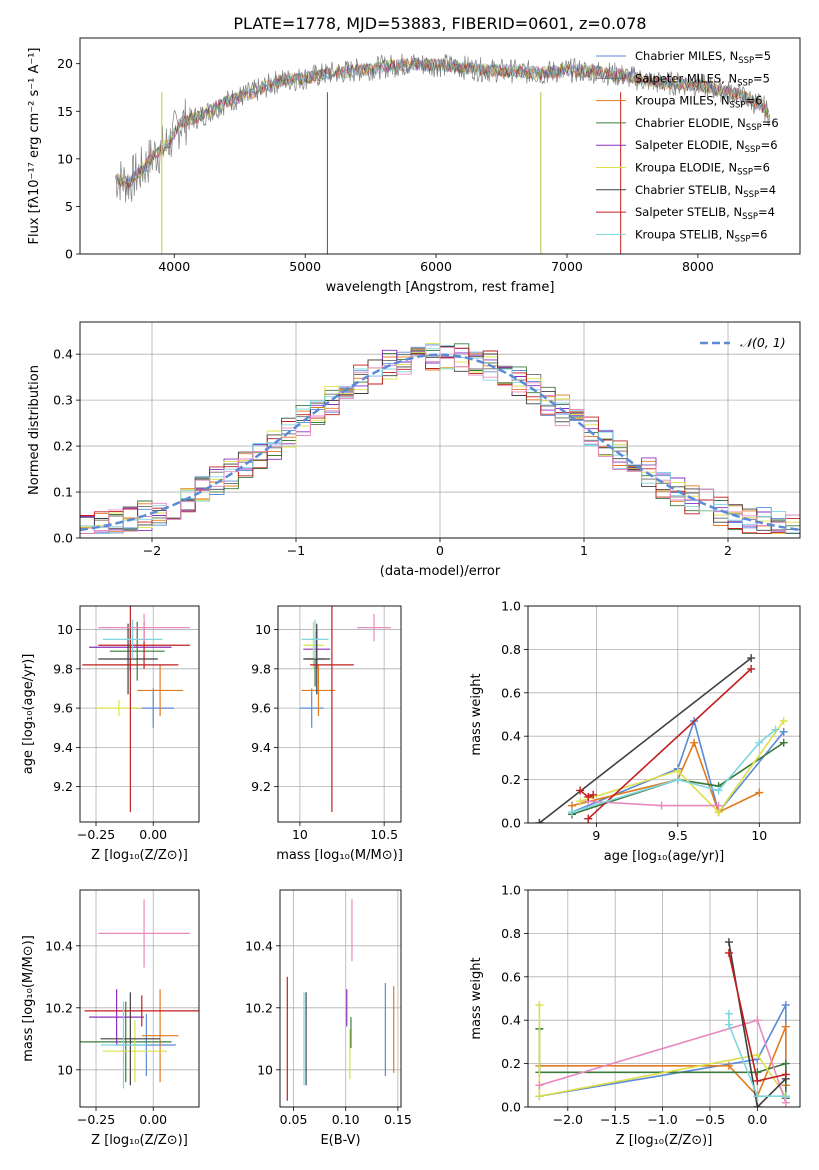 This screenshot has width=819, height=1170. I want to click on y-tick-label: 0.3, so click(63, 400).